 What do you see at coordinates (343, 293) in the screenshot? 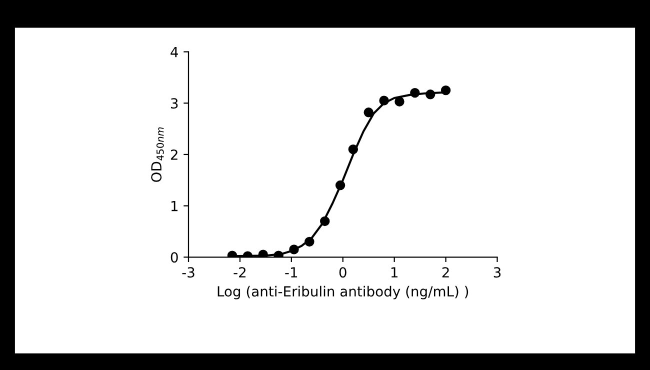
I see `x-axis-title: Log (anti-Eribulin antibody (ng/mL) )` at bounding box center [343, 293].